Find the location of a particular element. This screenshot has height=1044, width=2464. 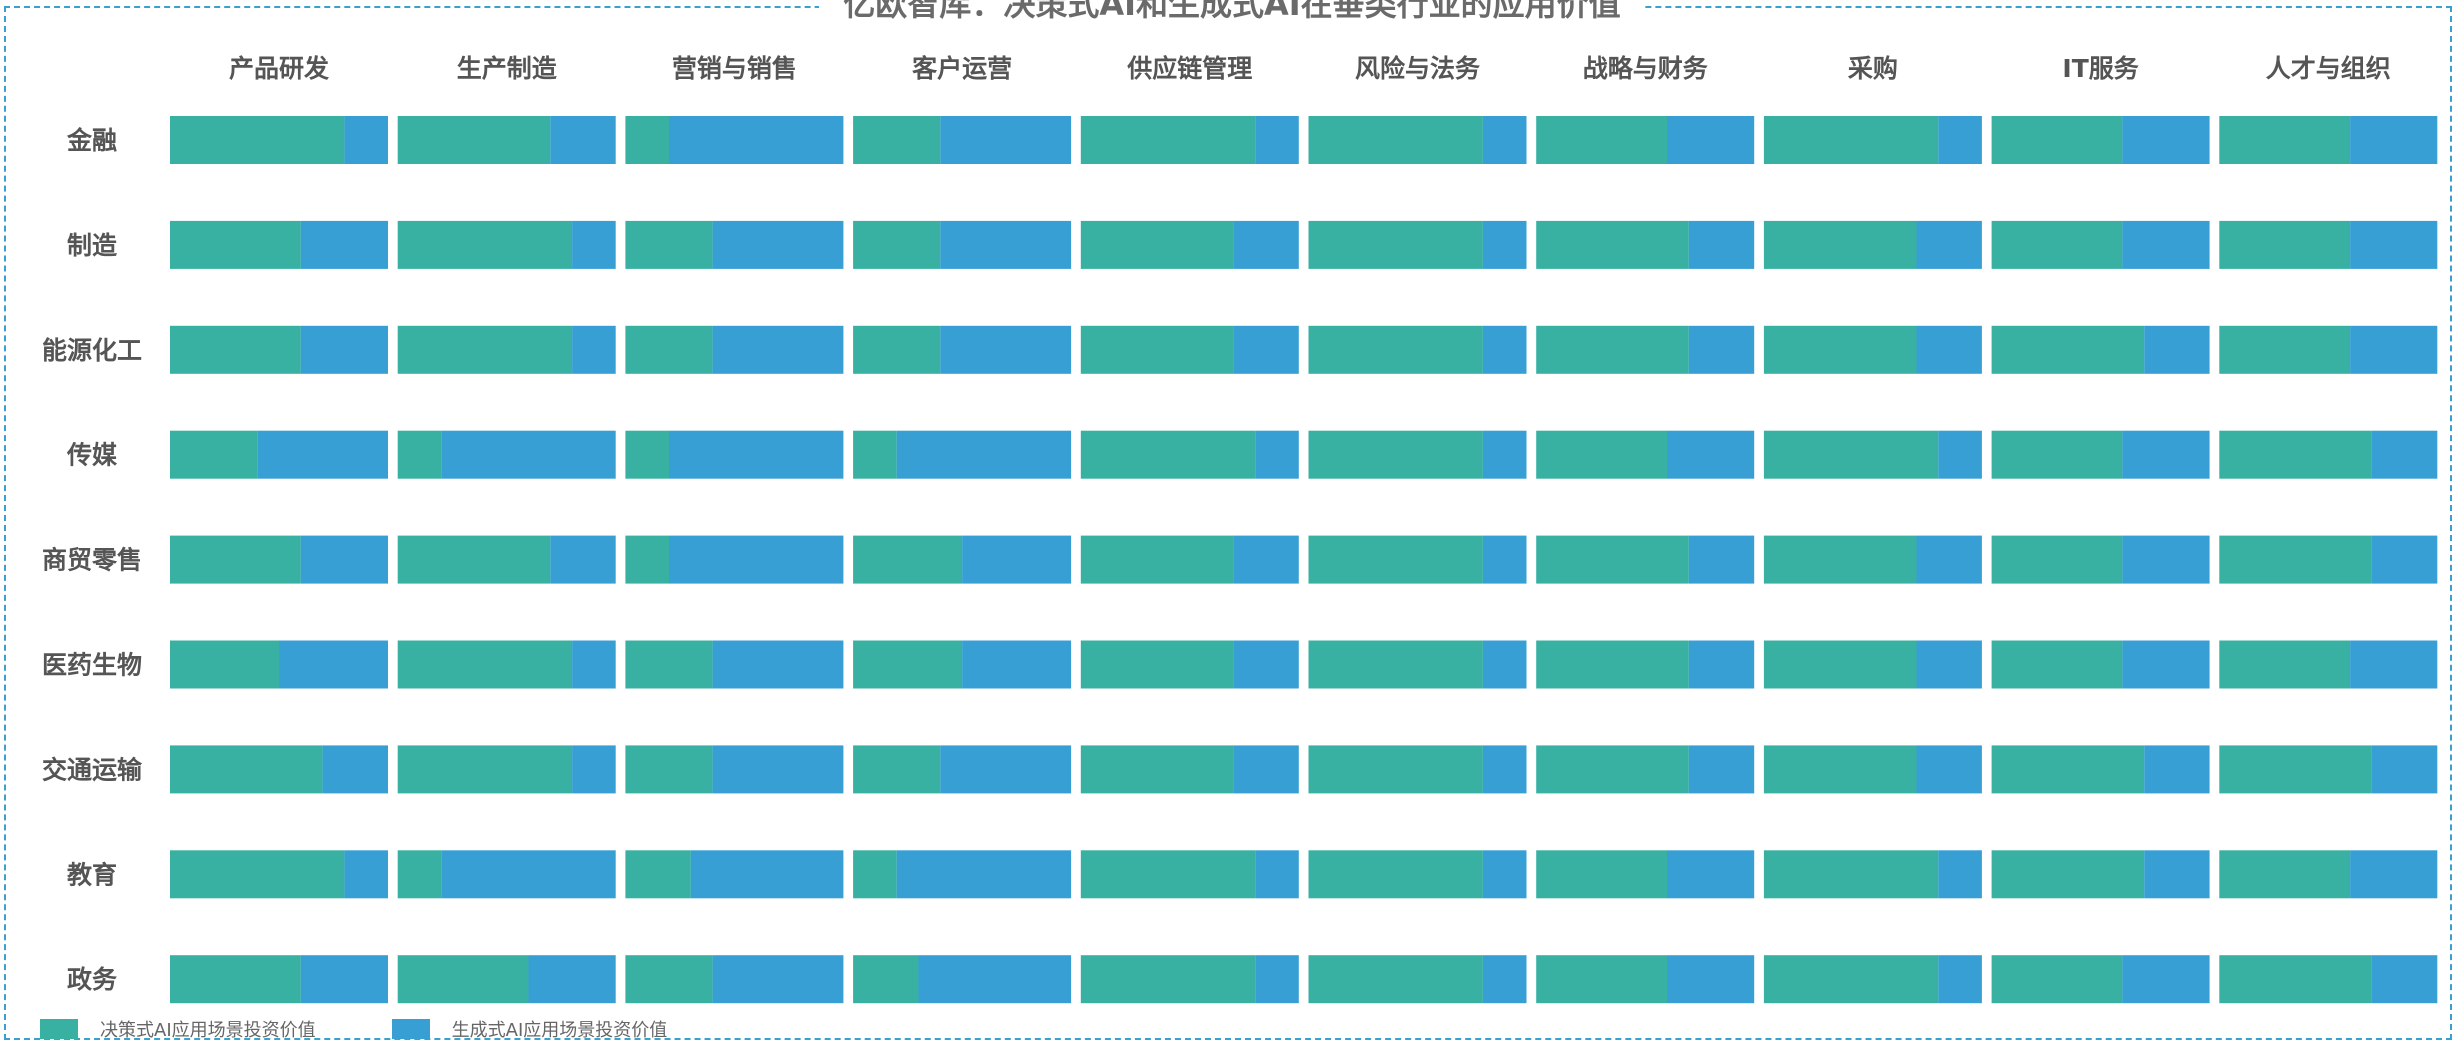

column-label: 供应链管理 is located at coordinates (1189, 68).